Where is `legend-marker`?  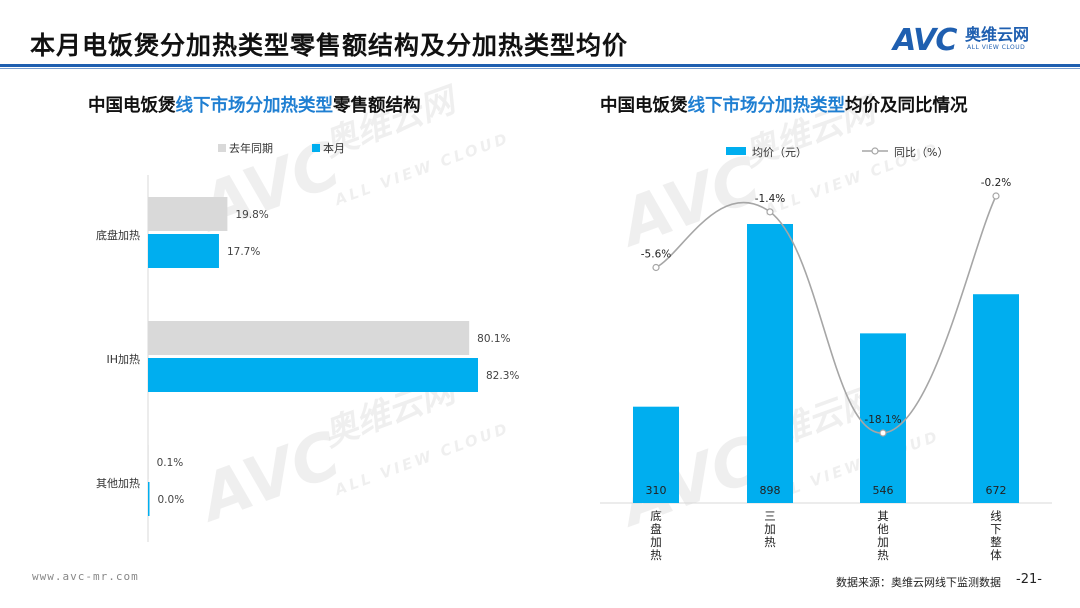 legend-marker is located at coordinates (875, 151).